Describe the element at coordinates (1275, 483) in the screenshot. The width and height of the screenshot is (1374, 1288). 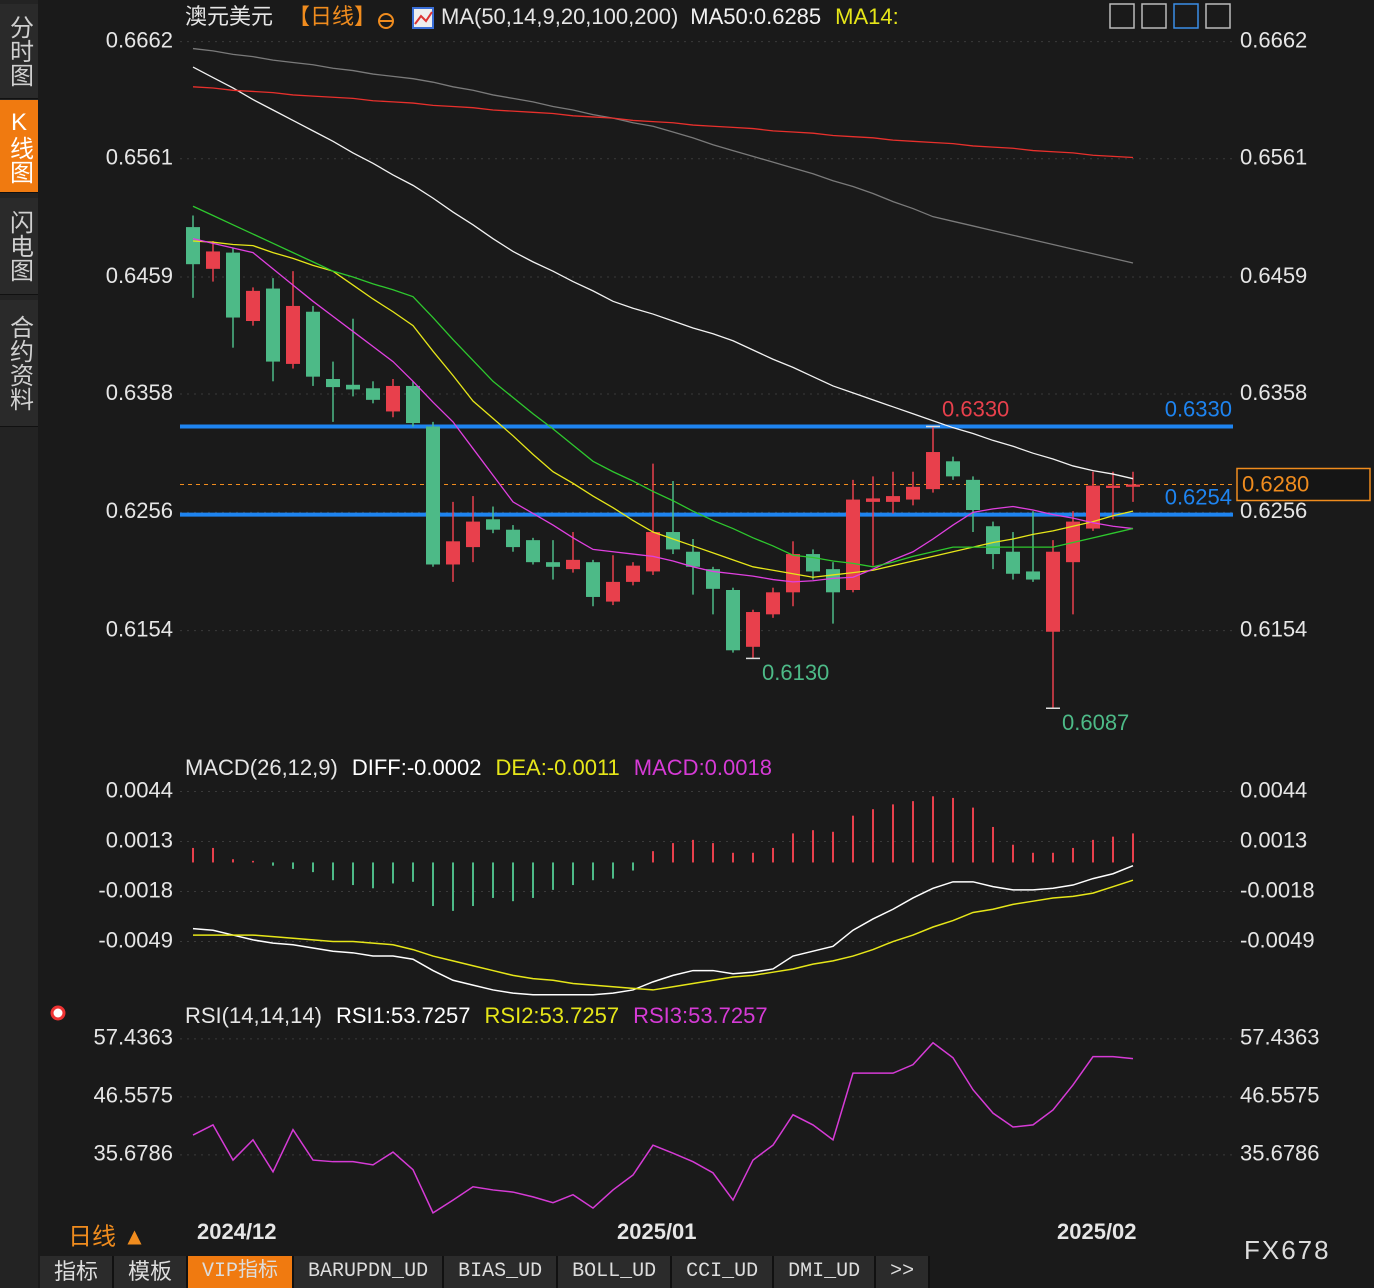
I see `price-label: 0.6280` at that location.